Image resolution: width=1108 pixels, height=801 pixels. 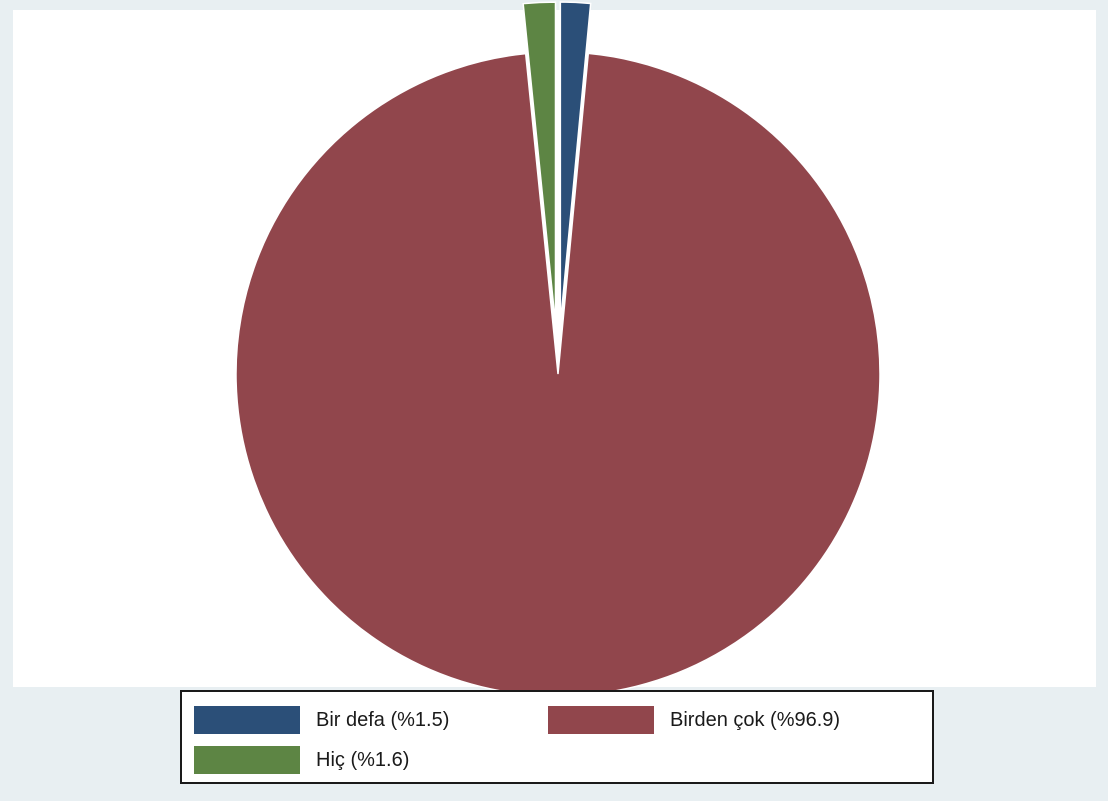 I want to click on legend-entry-hic: Hiç (%1.6), so click(x=301, y=760).